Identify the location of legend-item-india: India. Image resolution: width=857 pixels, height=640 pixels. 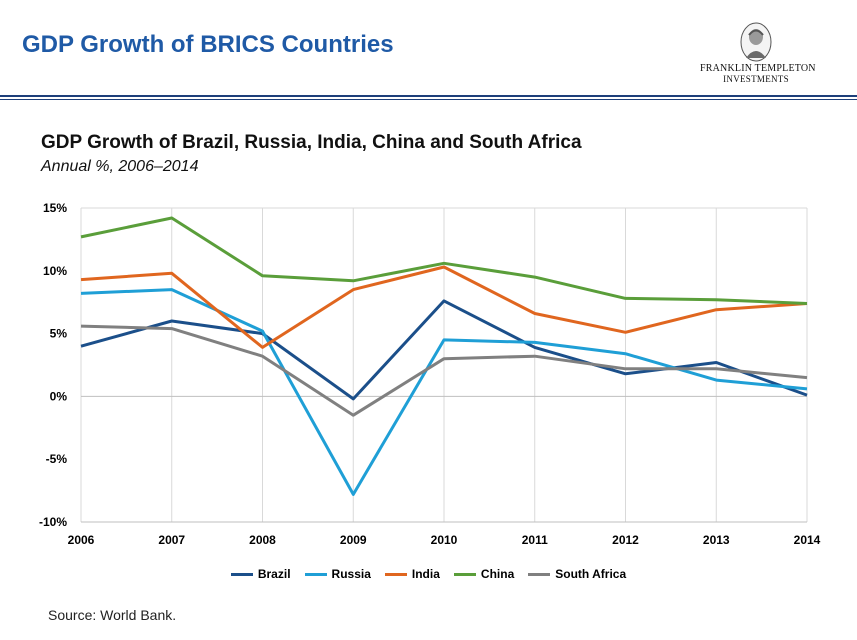
(412, 574).